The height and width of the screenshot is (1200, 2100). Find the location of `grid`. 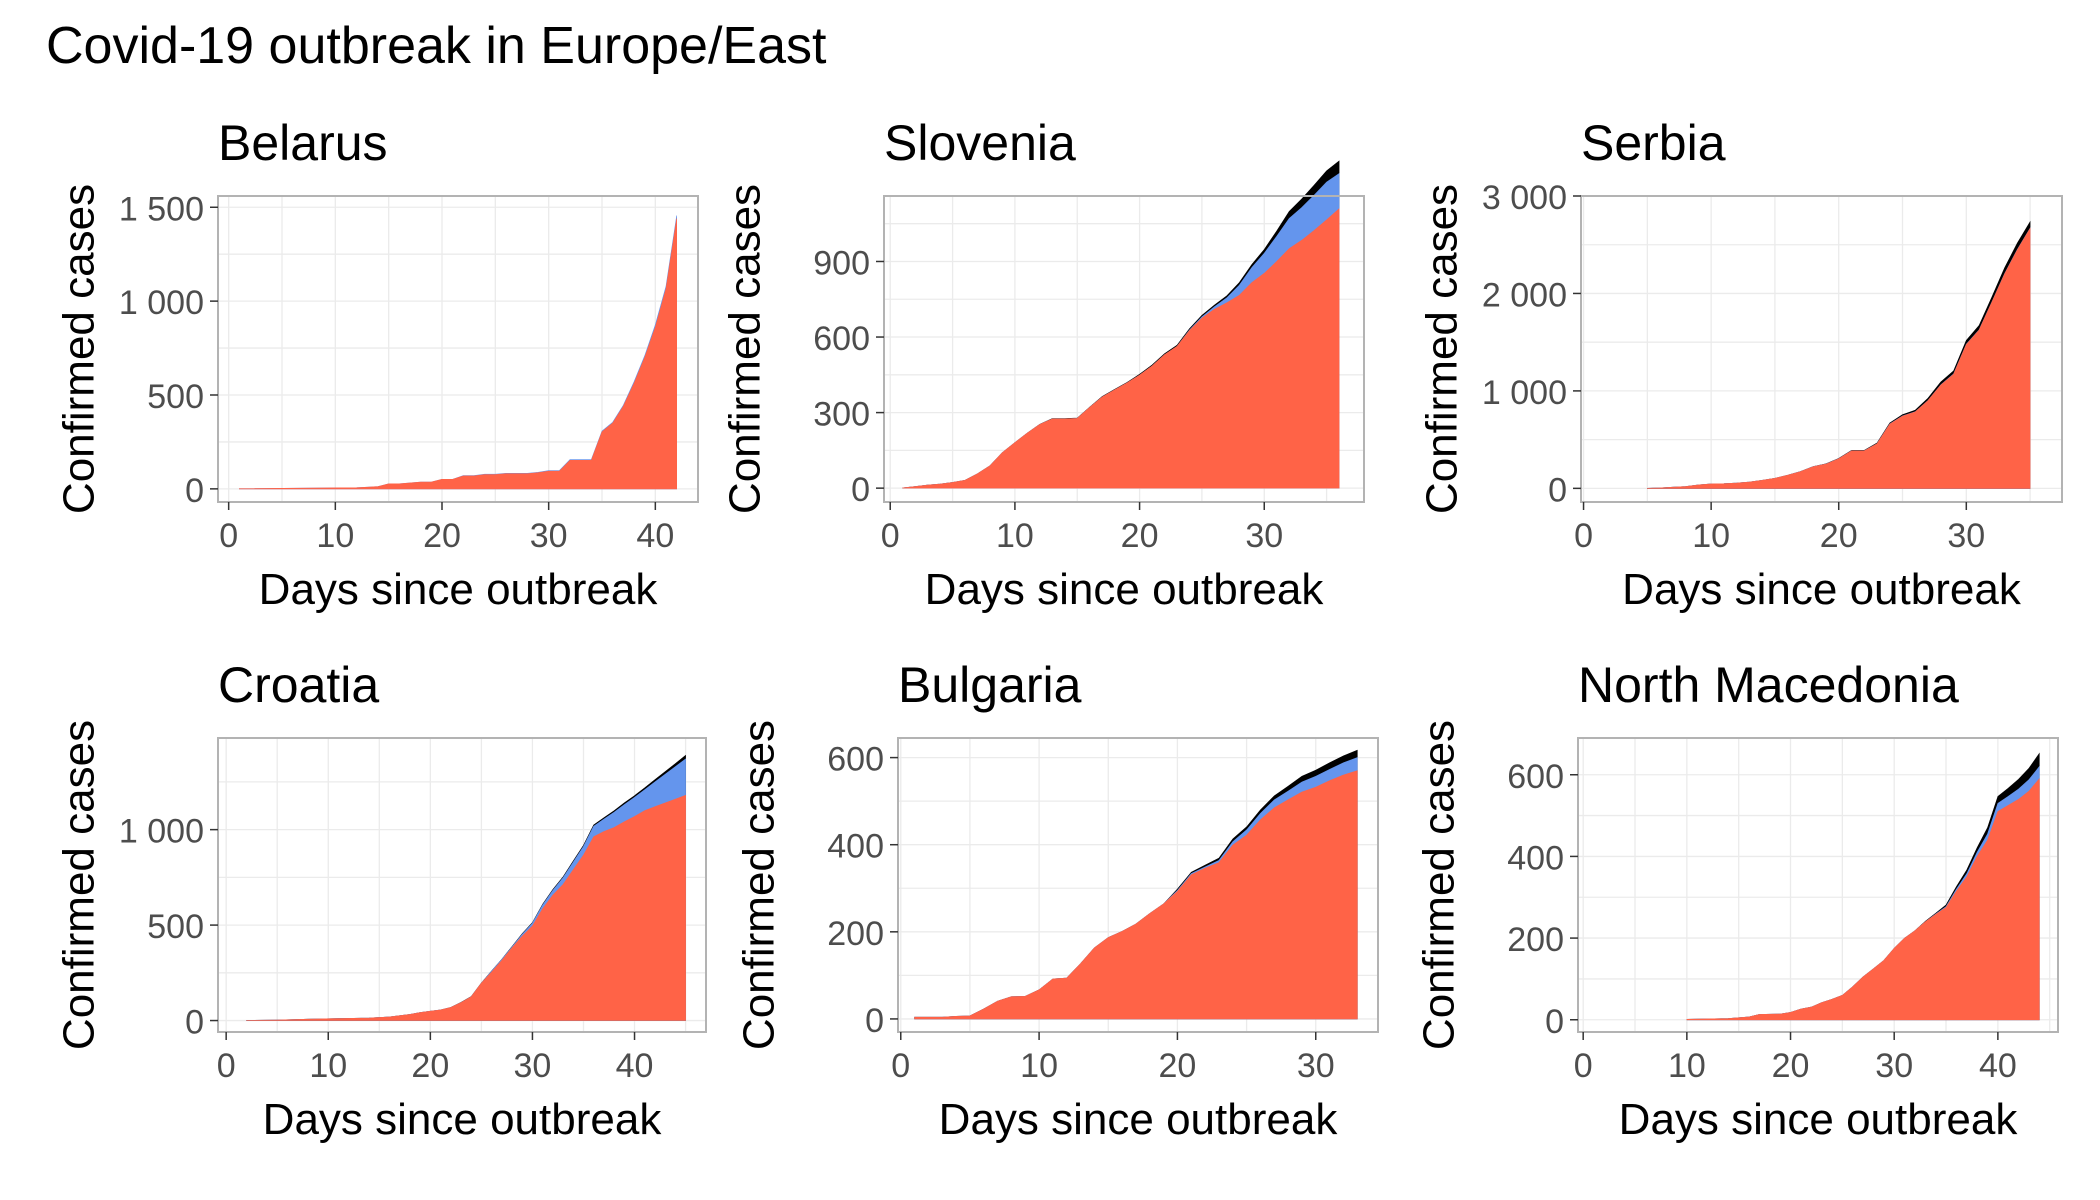

grid is located at coordinates (458, 349).